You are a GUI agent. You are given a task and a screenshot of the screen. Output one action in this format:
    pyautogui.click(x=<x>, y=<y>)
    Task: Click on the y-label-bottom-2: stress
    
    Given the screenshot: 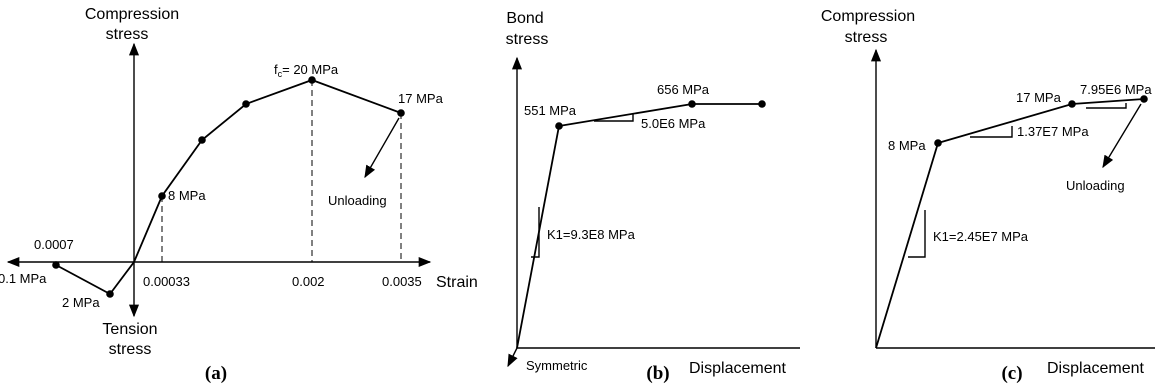 What is the action you would take?
    pyautogui.click(x=130, y=349)
    